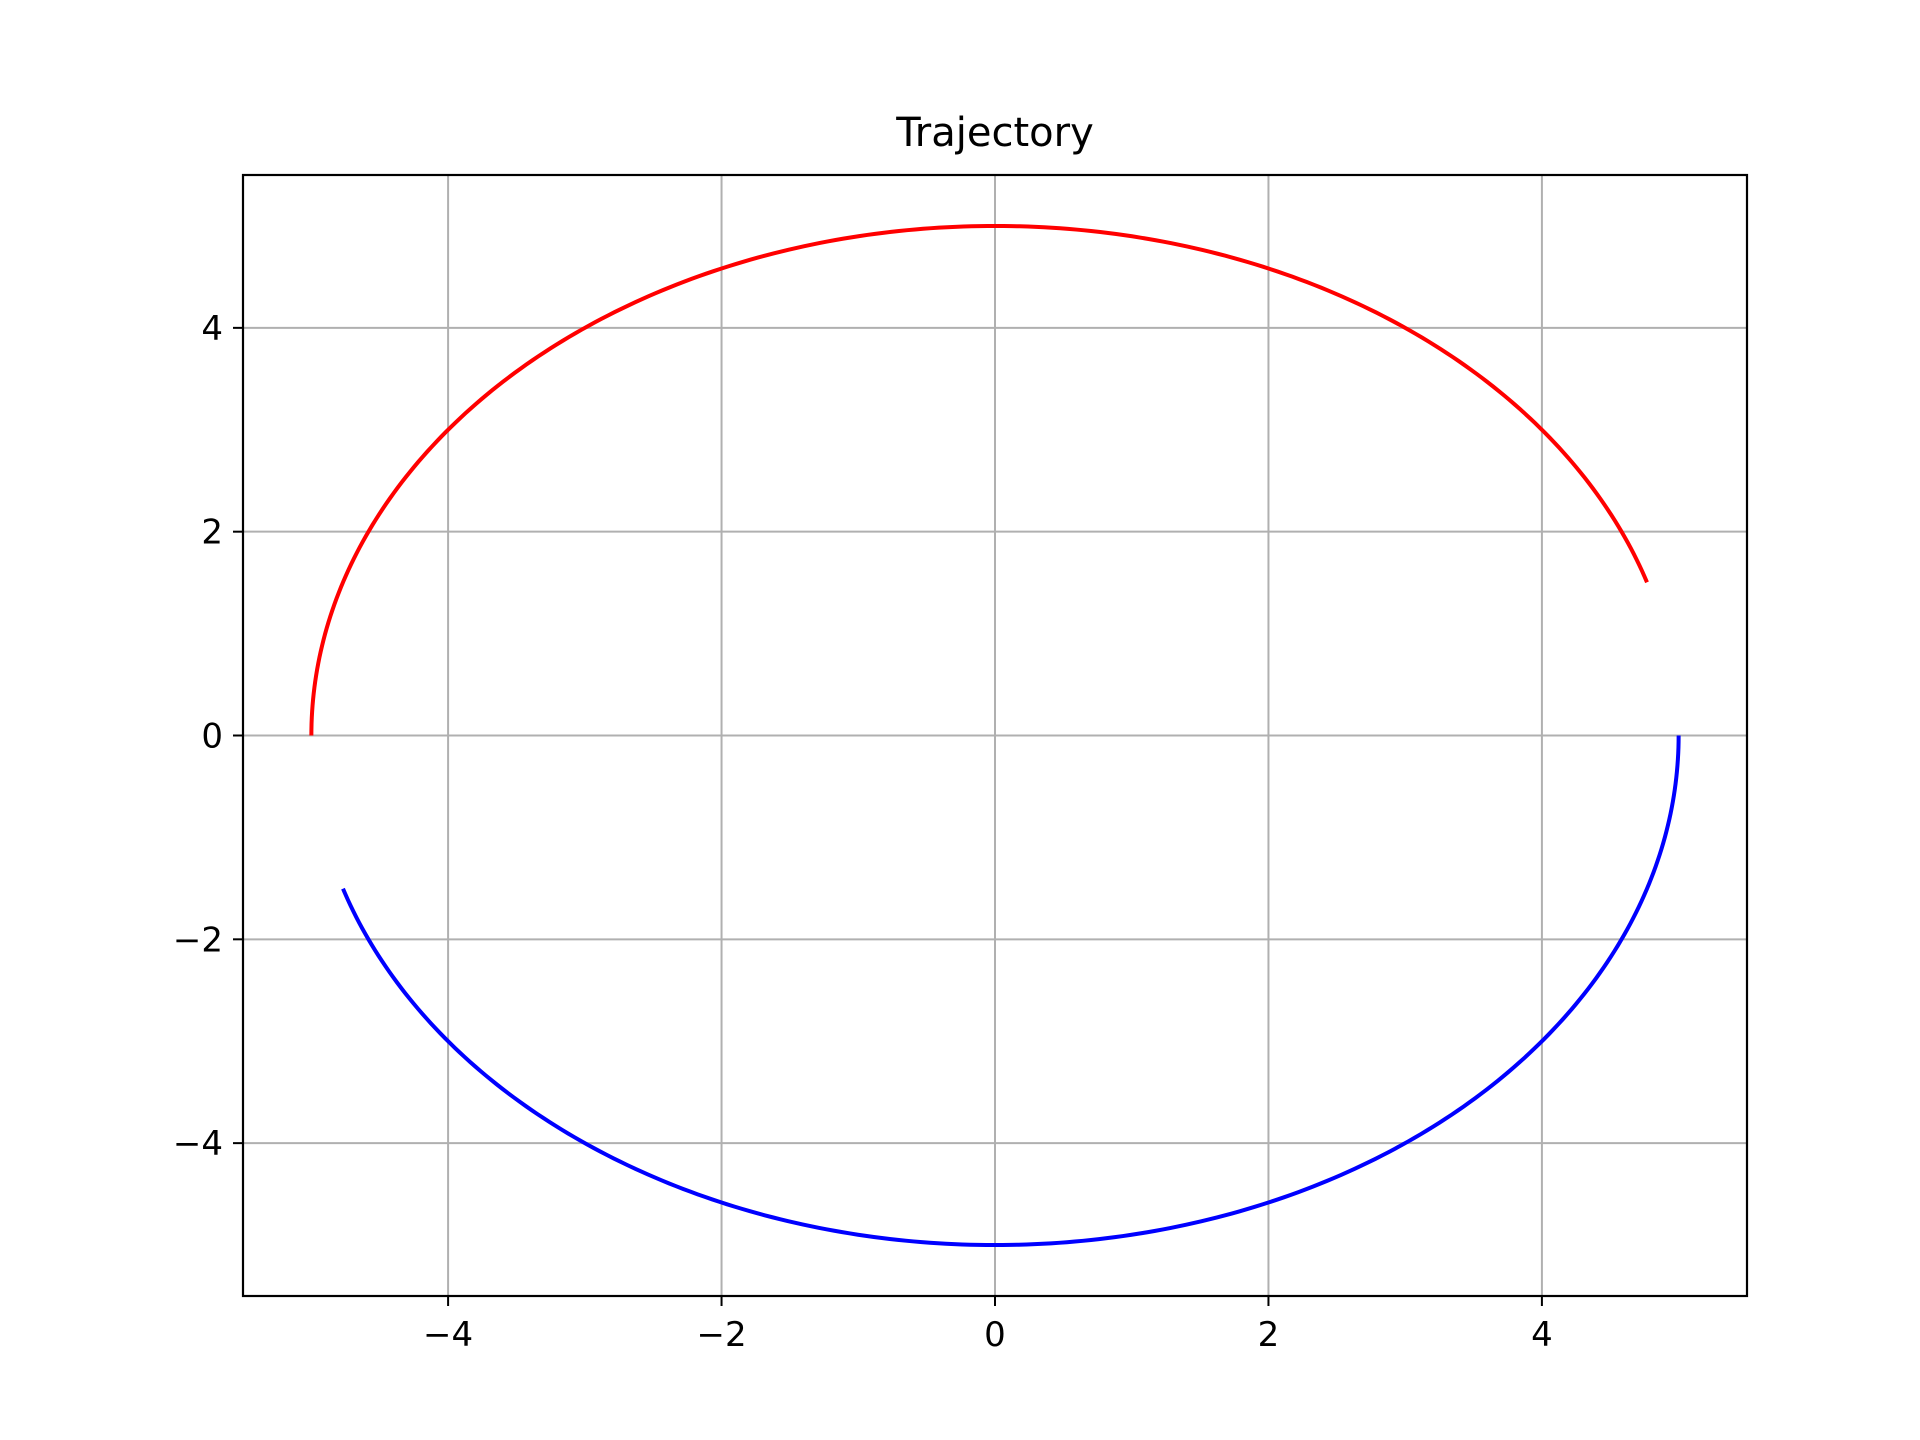  What do you see at coordinates (198, 940) in the screenshot?
I see `y-tick-label: −2` at bounding box center [198, 940].